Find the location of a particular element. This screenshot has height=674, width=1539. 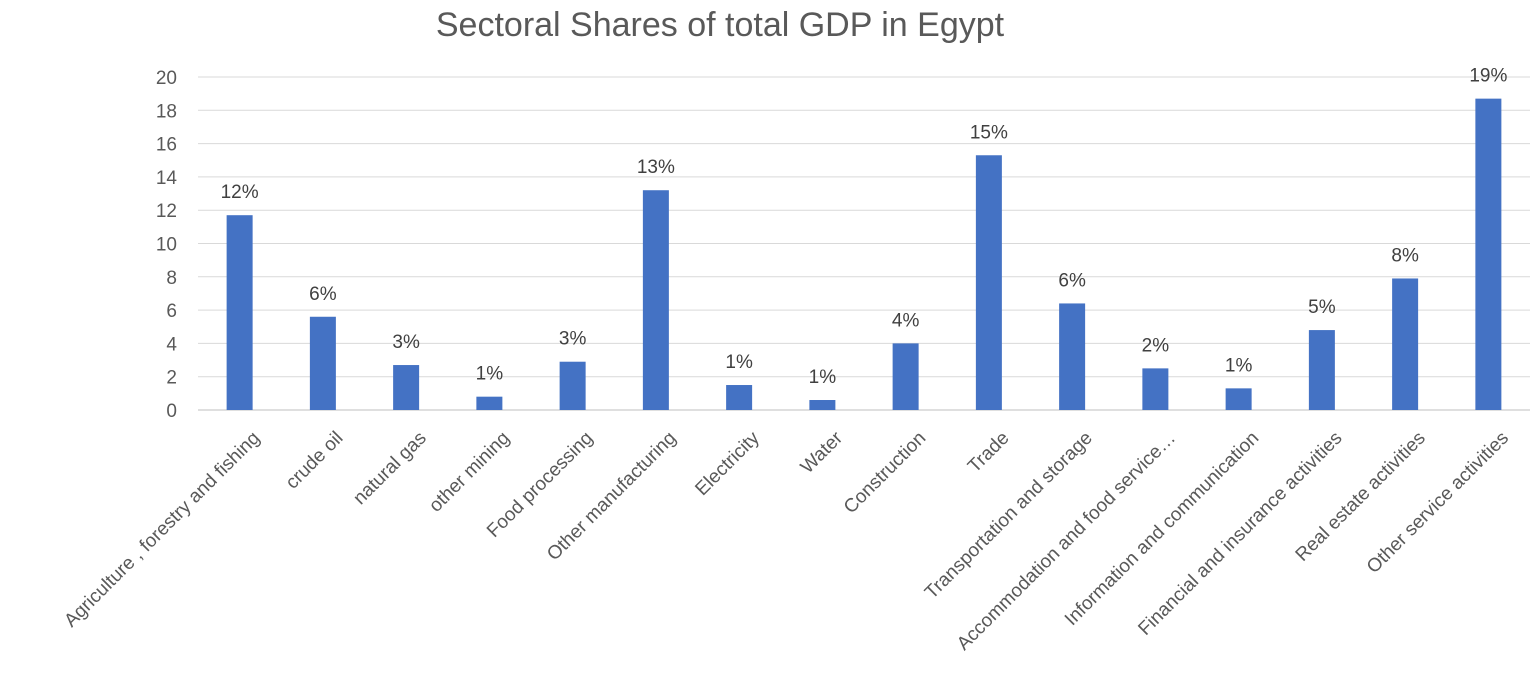

category-label: natural gas is located at coordinates (389, 468).